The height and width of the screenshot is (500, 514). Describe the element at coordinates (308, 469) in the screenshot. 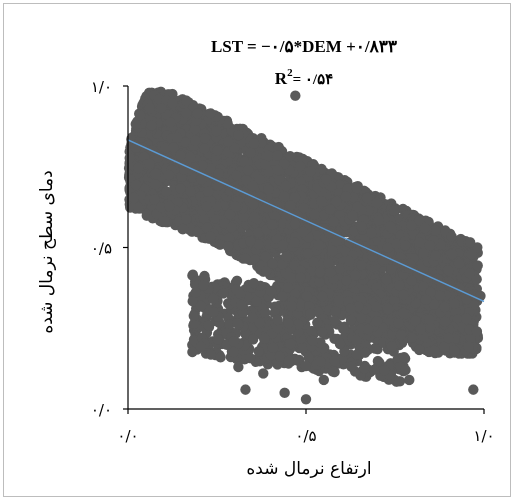

I see `x-axis-label: ارتفاع نرمال شده` at that location.